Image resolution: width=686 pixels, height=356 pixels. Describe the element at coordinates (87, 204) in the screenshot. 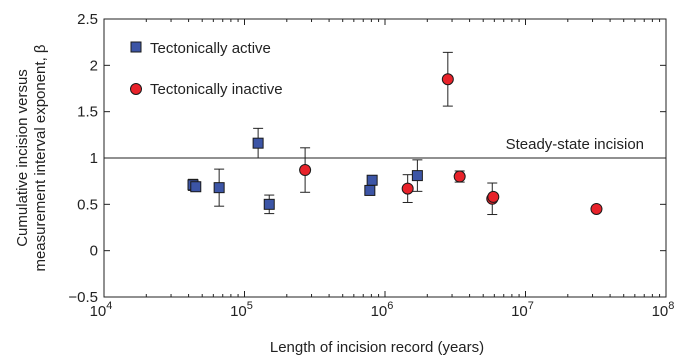

I see `y-tick-label: 0.5` at that location.